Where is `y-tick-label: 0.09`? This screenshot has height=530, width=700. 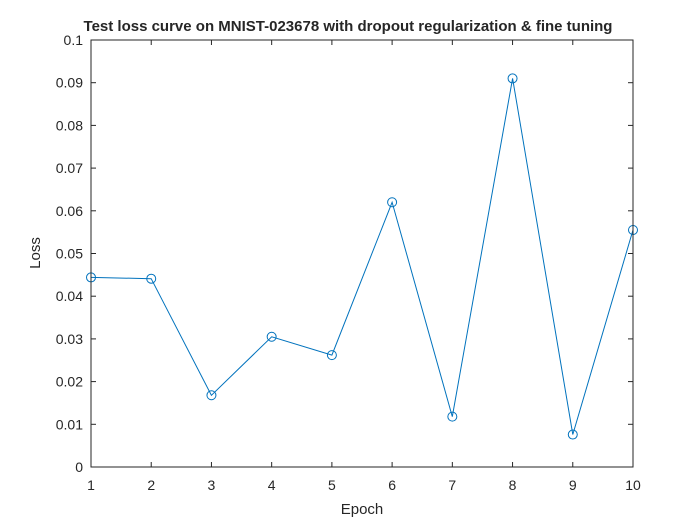
y-tick-label: 0.09 is located at coordinates (69, 83).